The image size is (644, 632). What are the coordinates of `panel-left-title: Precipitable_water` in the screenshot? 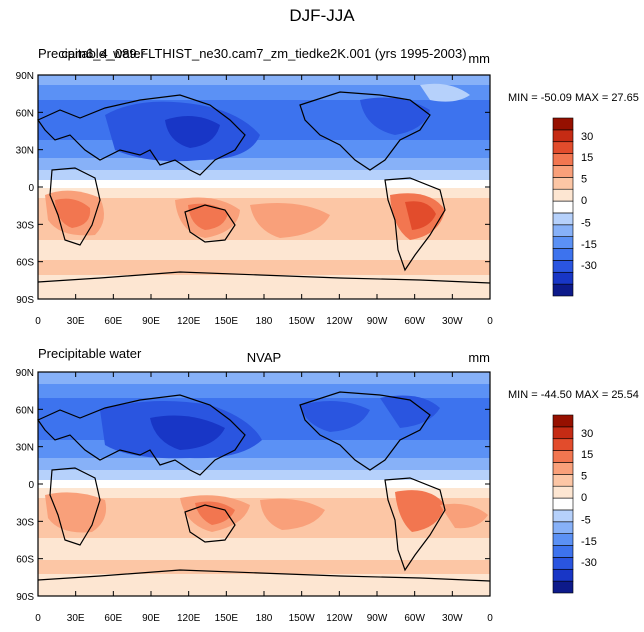 It's located at (92, 53).